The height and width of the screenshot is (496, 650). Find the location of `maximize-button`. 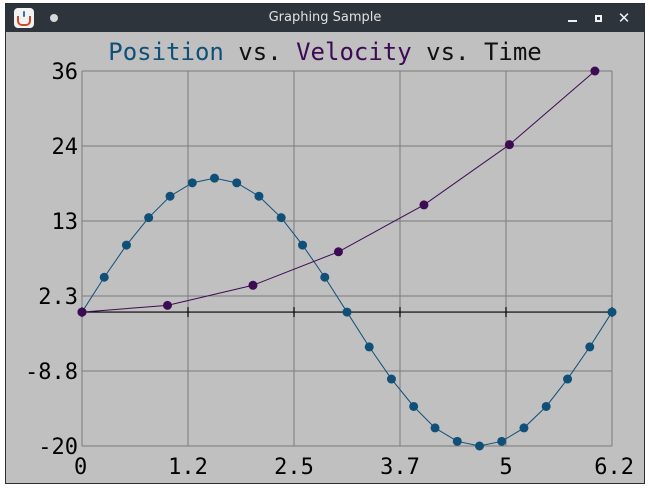

maximize-button is located at coordinates (598, 18).